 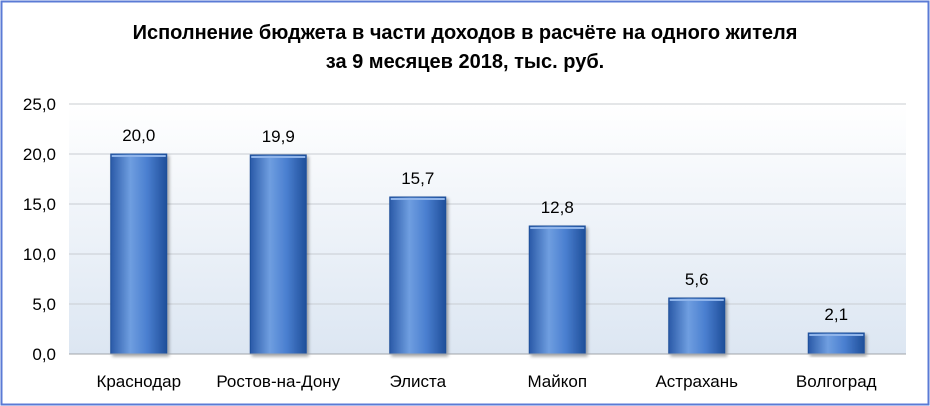 What do you see at coordinates (39, 154) in the screenshot?
I see `y-tick-label: 20,0` at bounding box center [39, 154].